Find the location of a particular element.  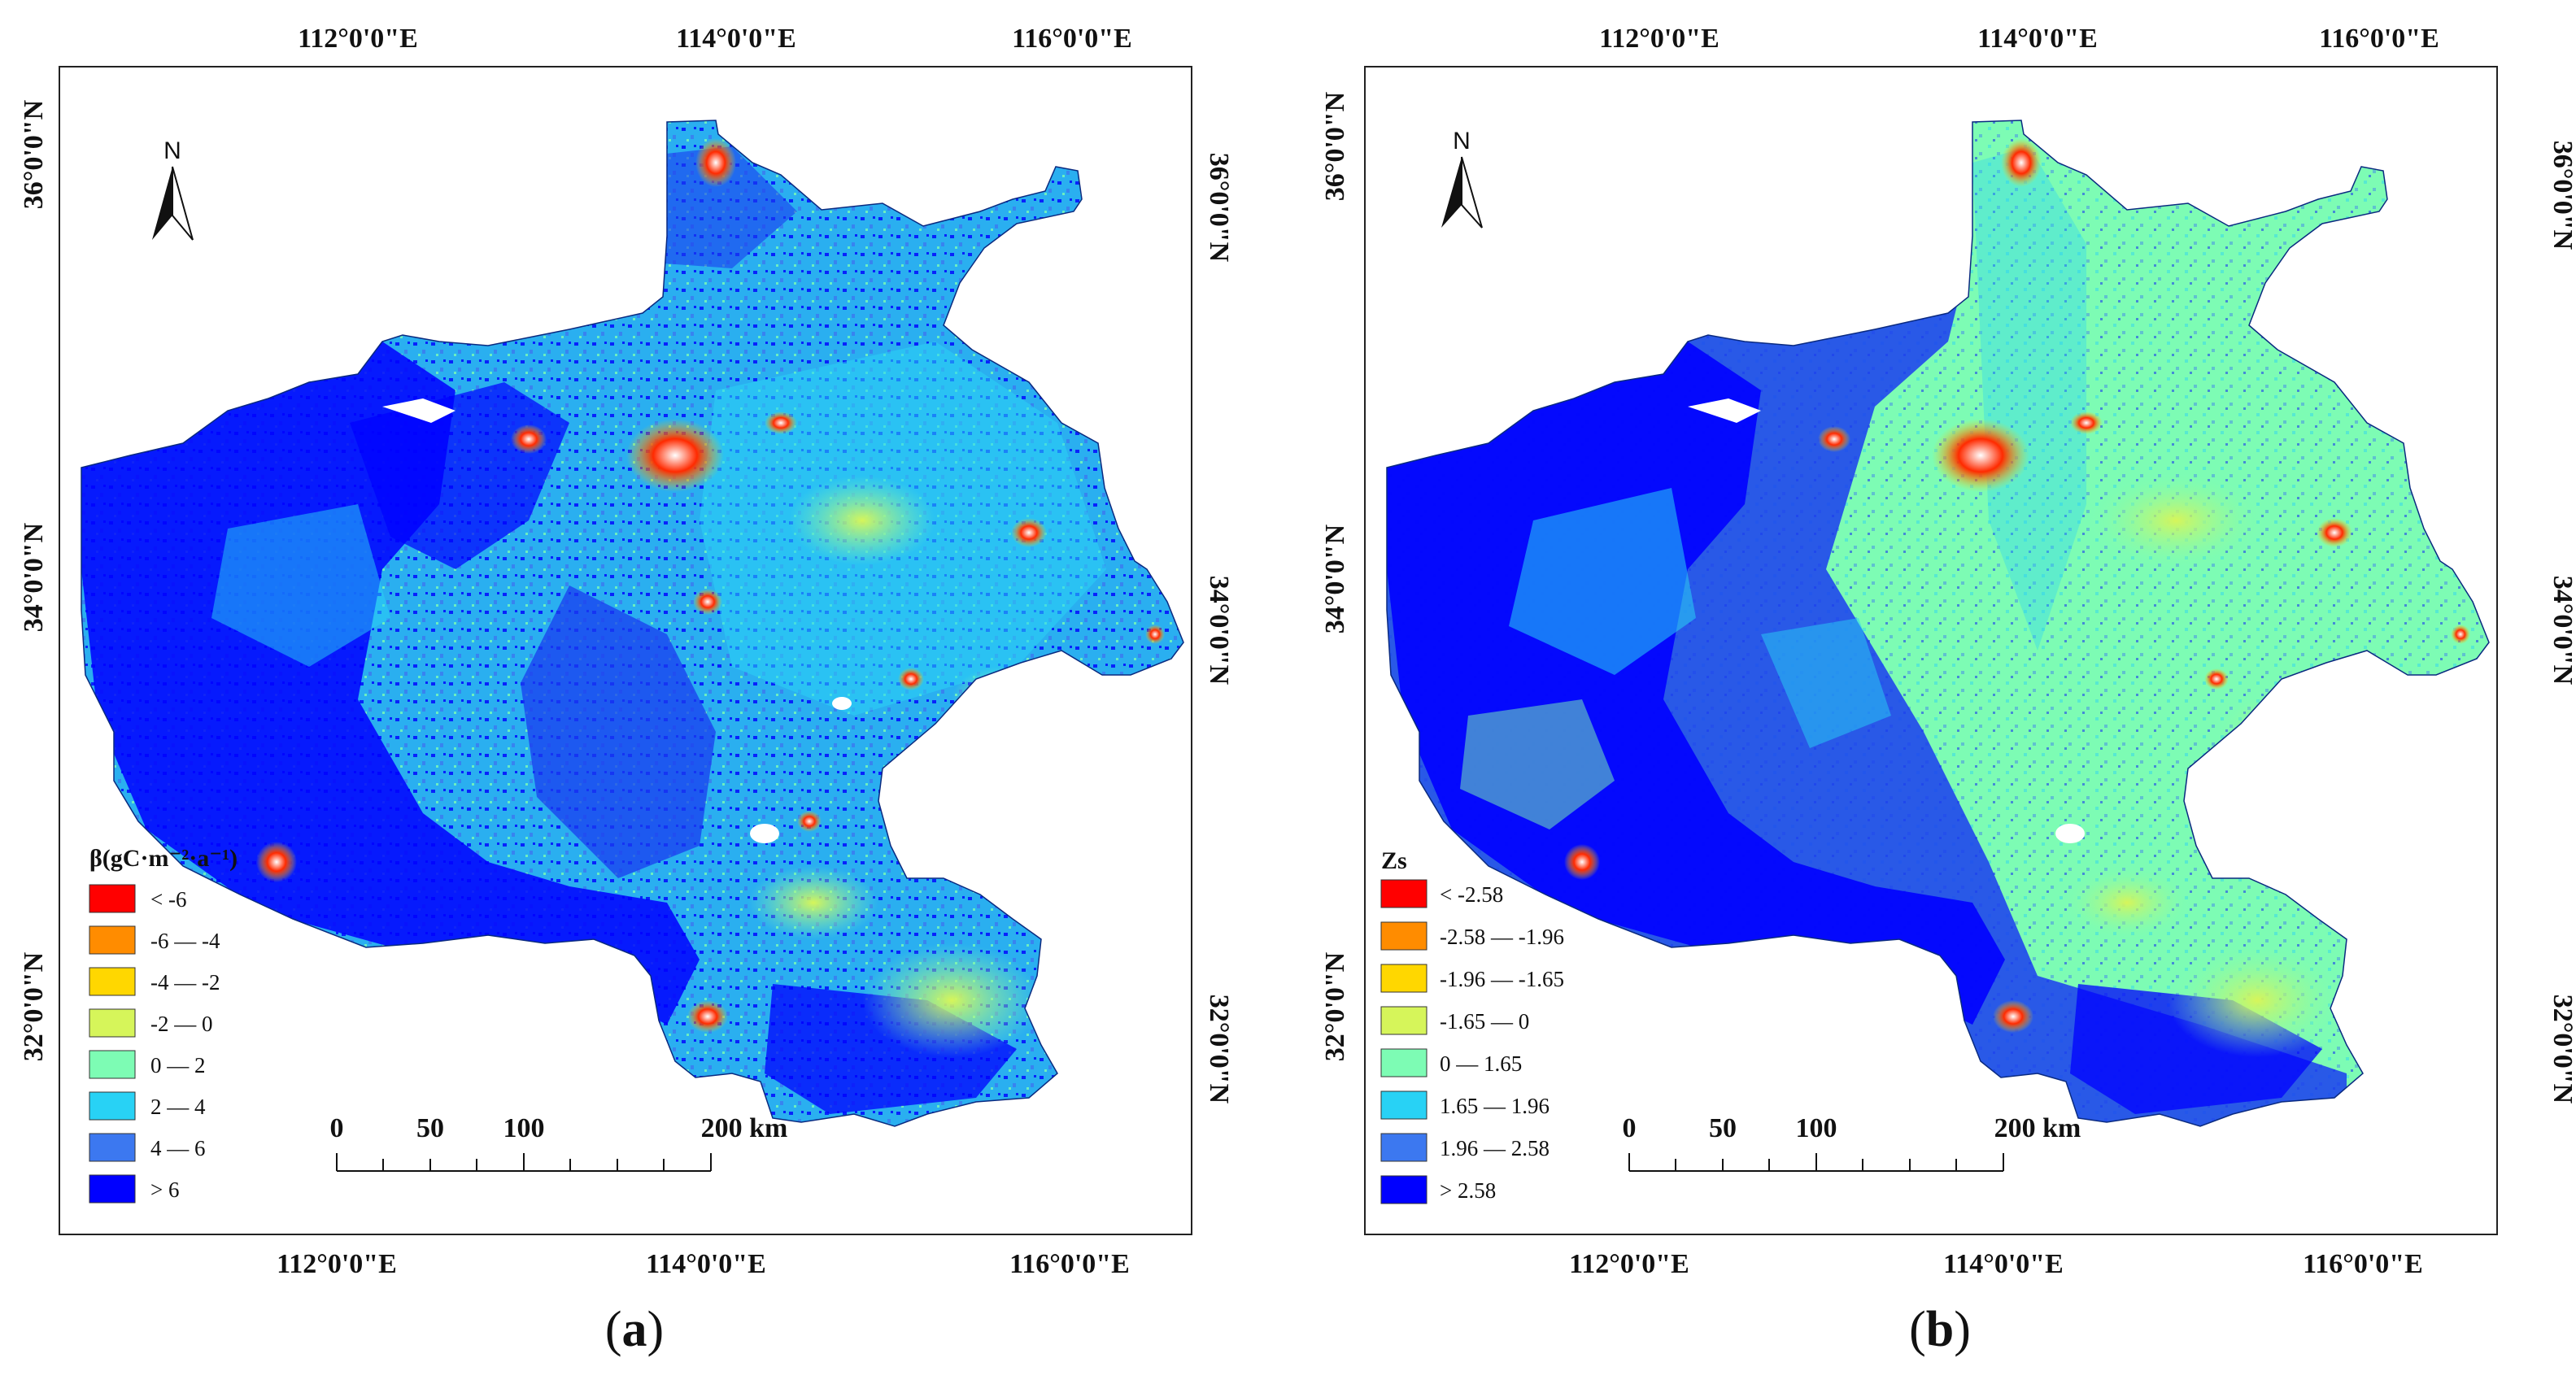

legend-label: < -6 is located at coordinates (168, 900).